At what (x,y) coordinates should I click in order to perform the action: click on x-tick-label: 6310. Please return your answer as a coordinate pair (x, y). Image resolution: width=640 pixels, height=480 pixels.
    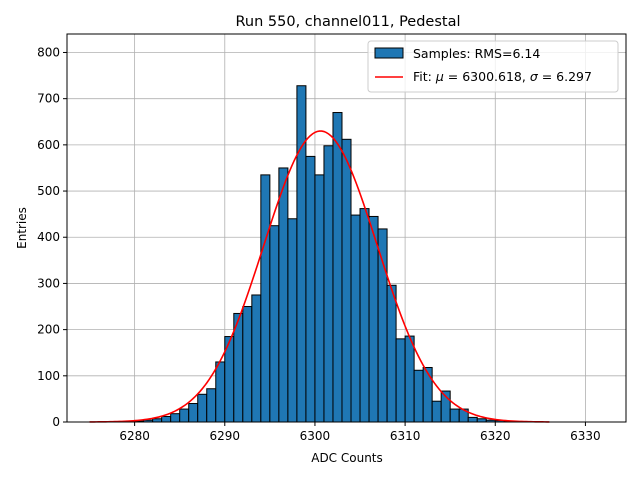
    Looking at the image, I should click on (405, 436).